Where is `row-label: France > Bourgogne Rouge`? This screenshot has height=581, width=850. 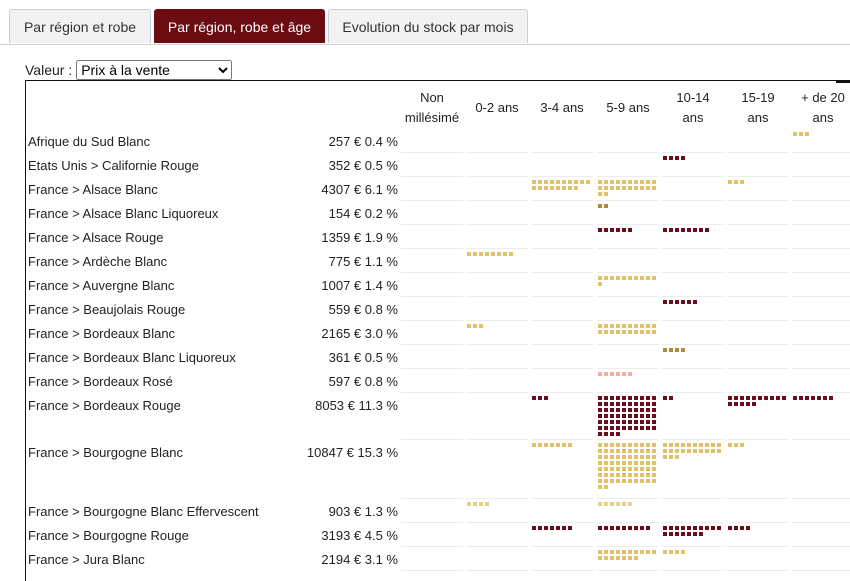
row-label: France > Bourgogne Rouge is located at coordinates (108, 535).